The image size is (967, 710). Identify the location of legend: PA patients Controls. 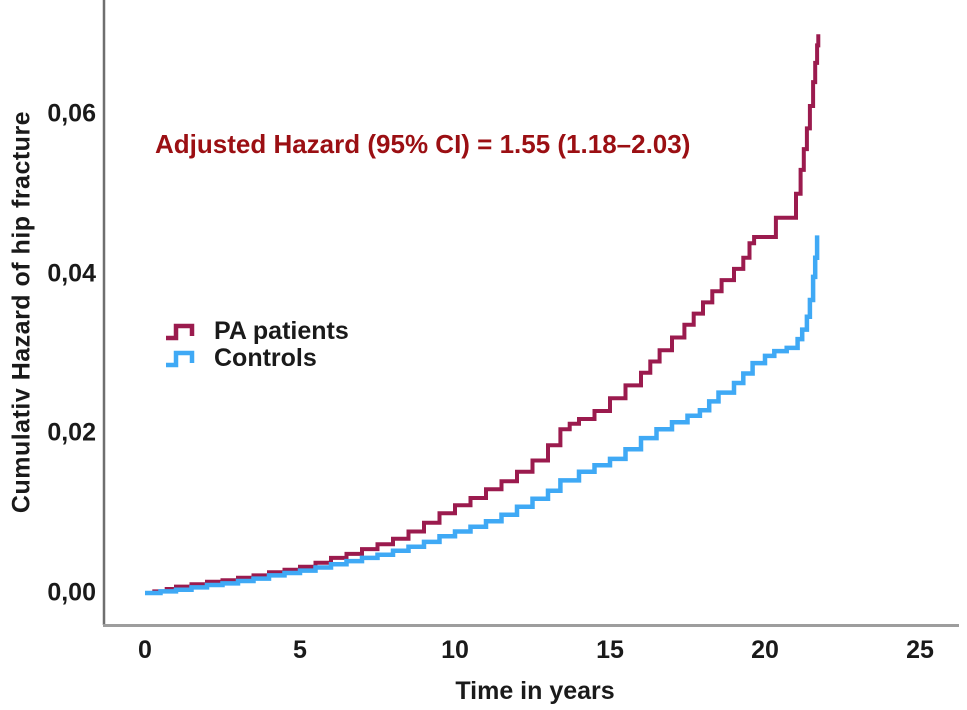
(256, 344).